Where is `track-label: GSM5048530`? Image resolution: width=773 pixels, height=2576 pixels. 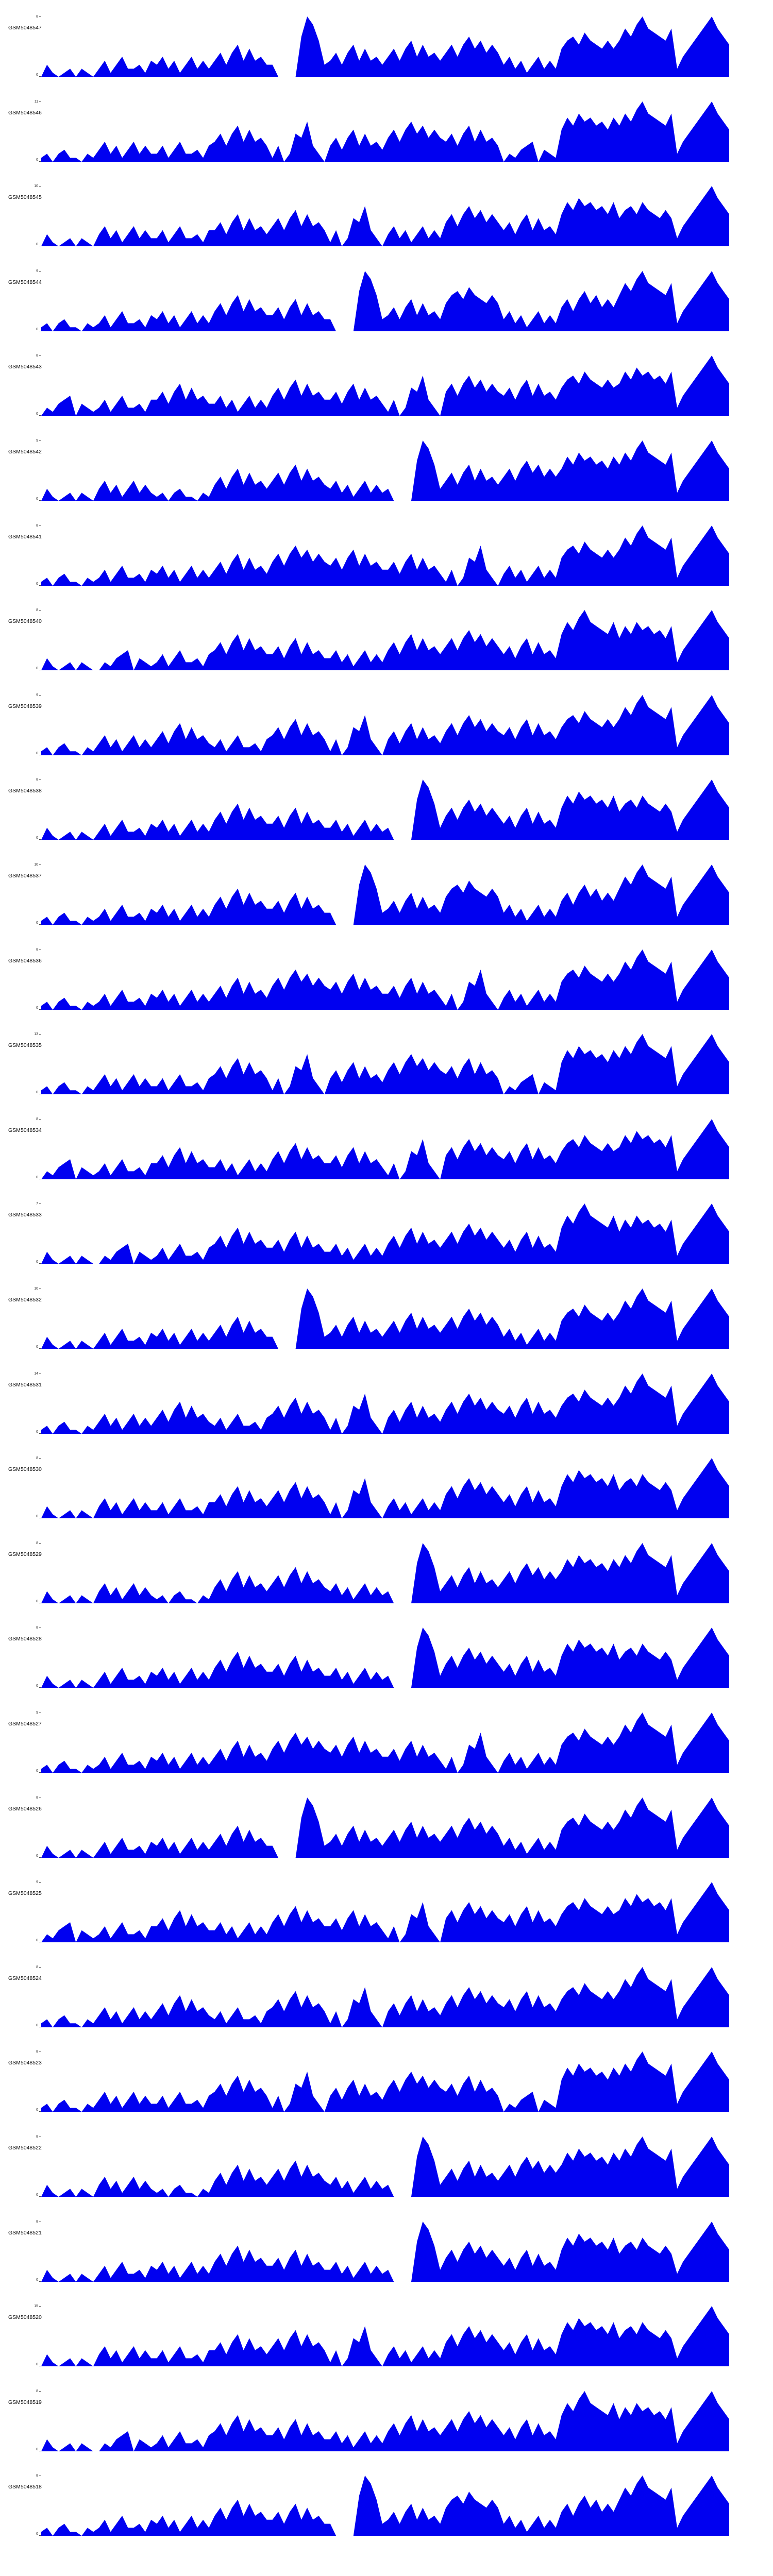 track-label: GSM5048530 is located at coordinates (25, 1470).